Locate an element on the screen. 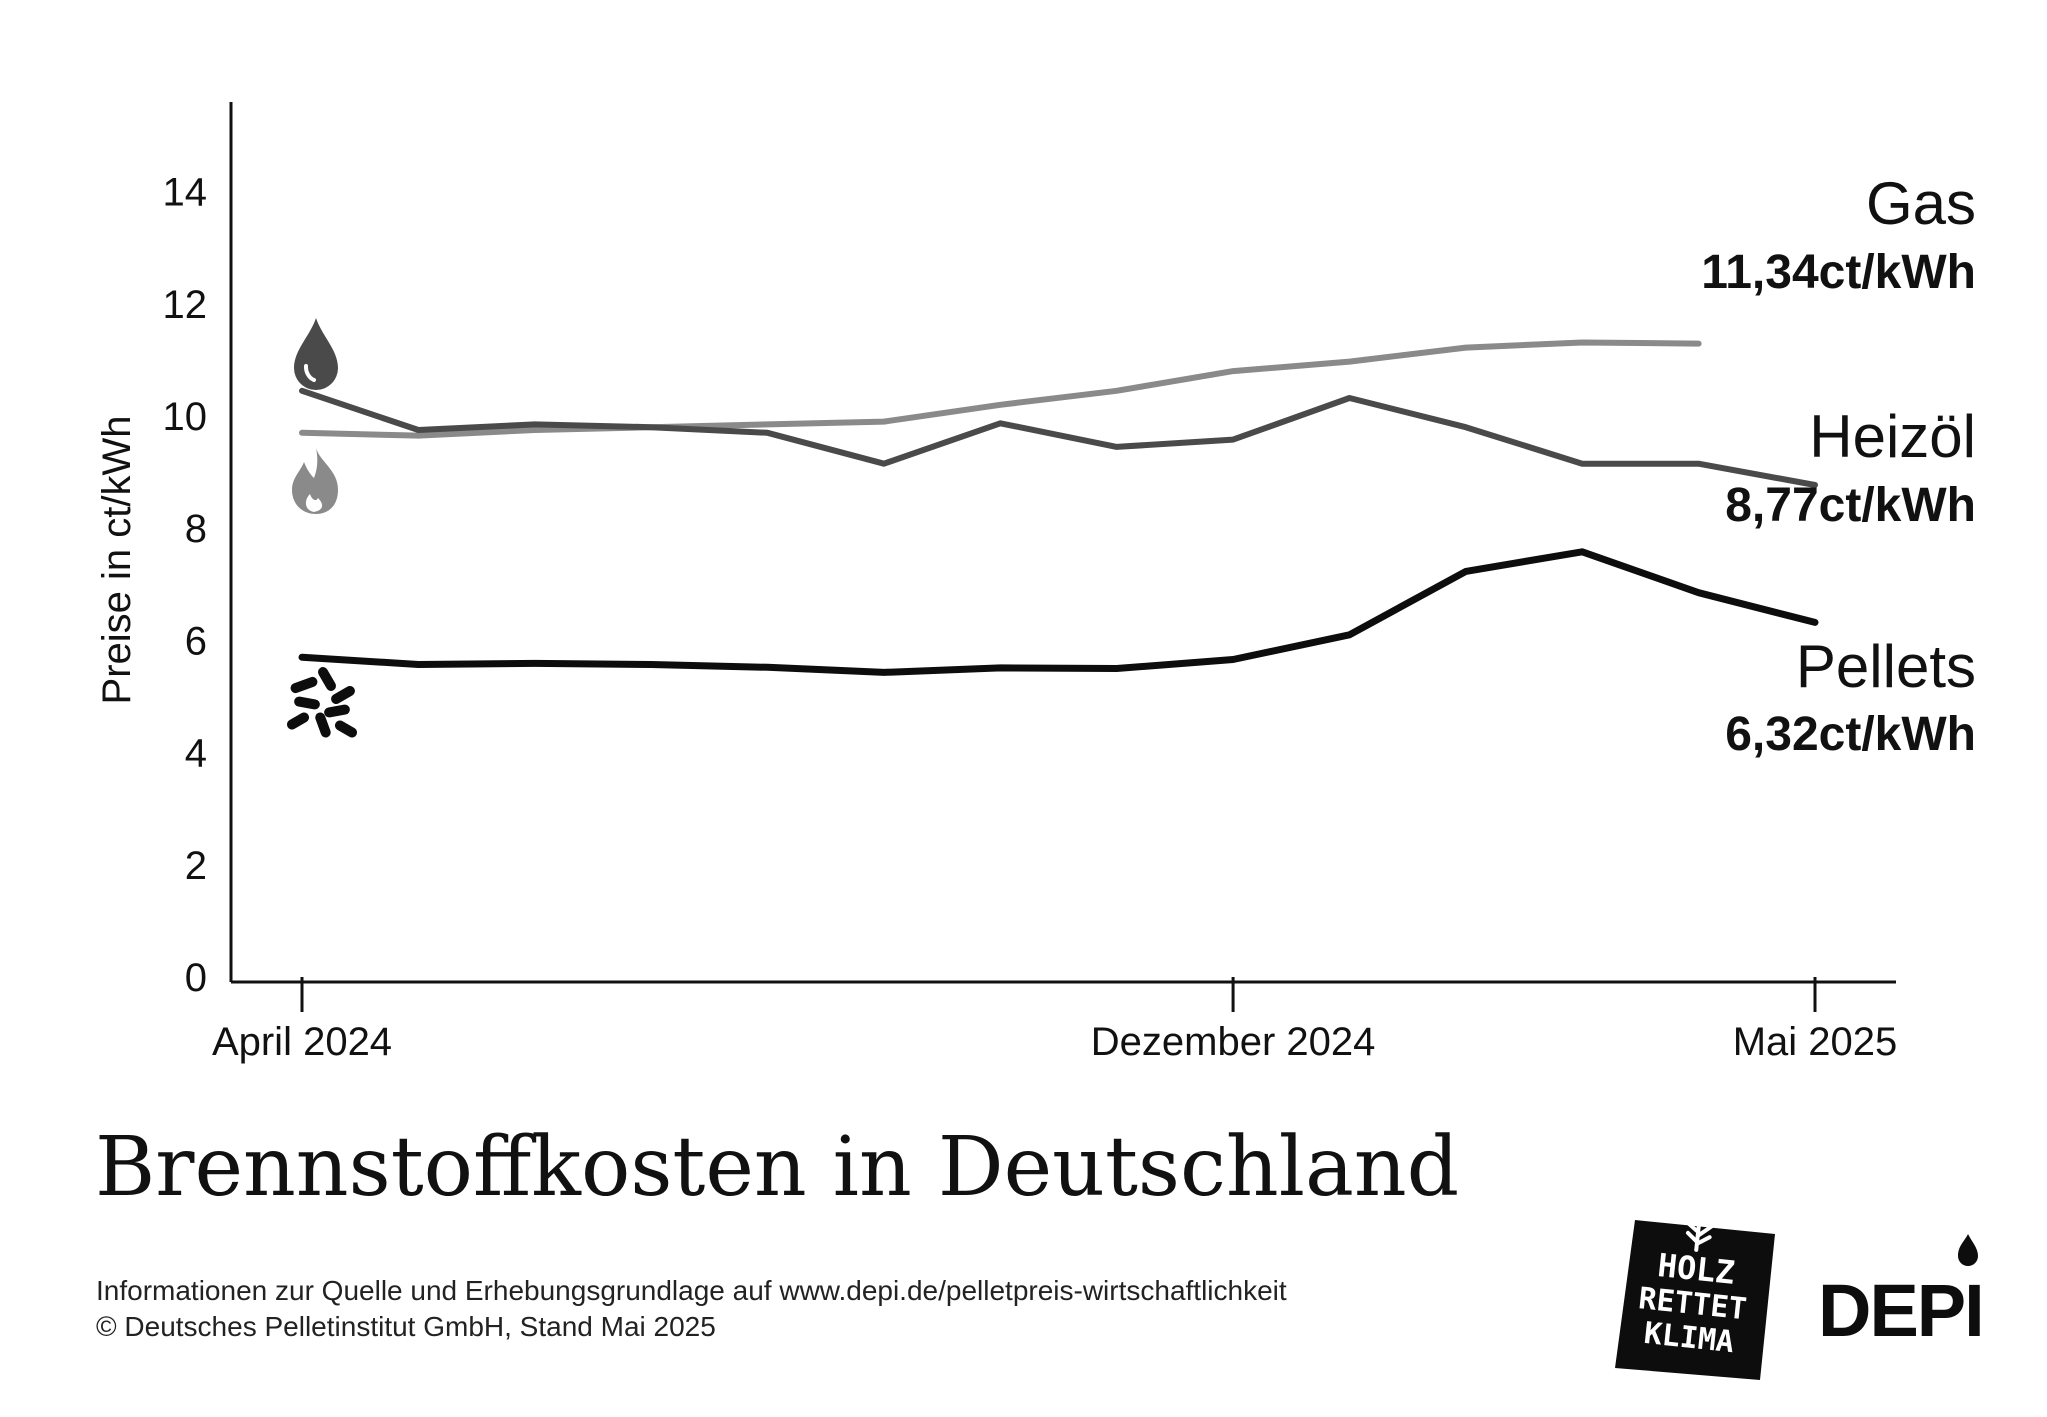 Image resolution: width=2047 pixels, height=1417 pixels. series-value-label: 8,77ct/kWh is located at coordinates (1850, 505).